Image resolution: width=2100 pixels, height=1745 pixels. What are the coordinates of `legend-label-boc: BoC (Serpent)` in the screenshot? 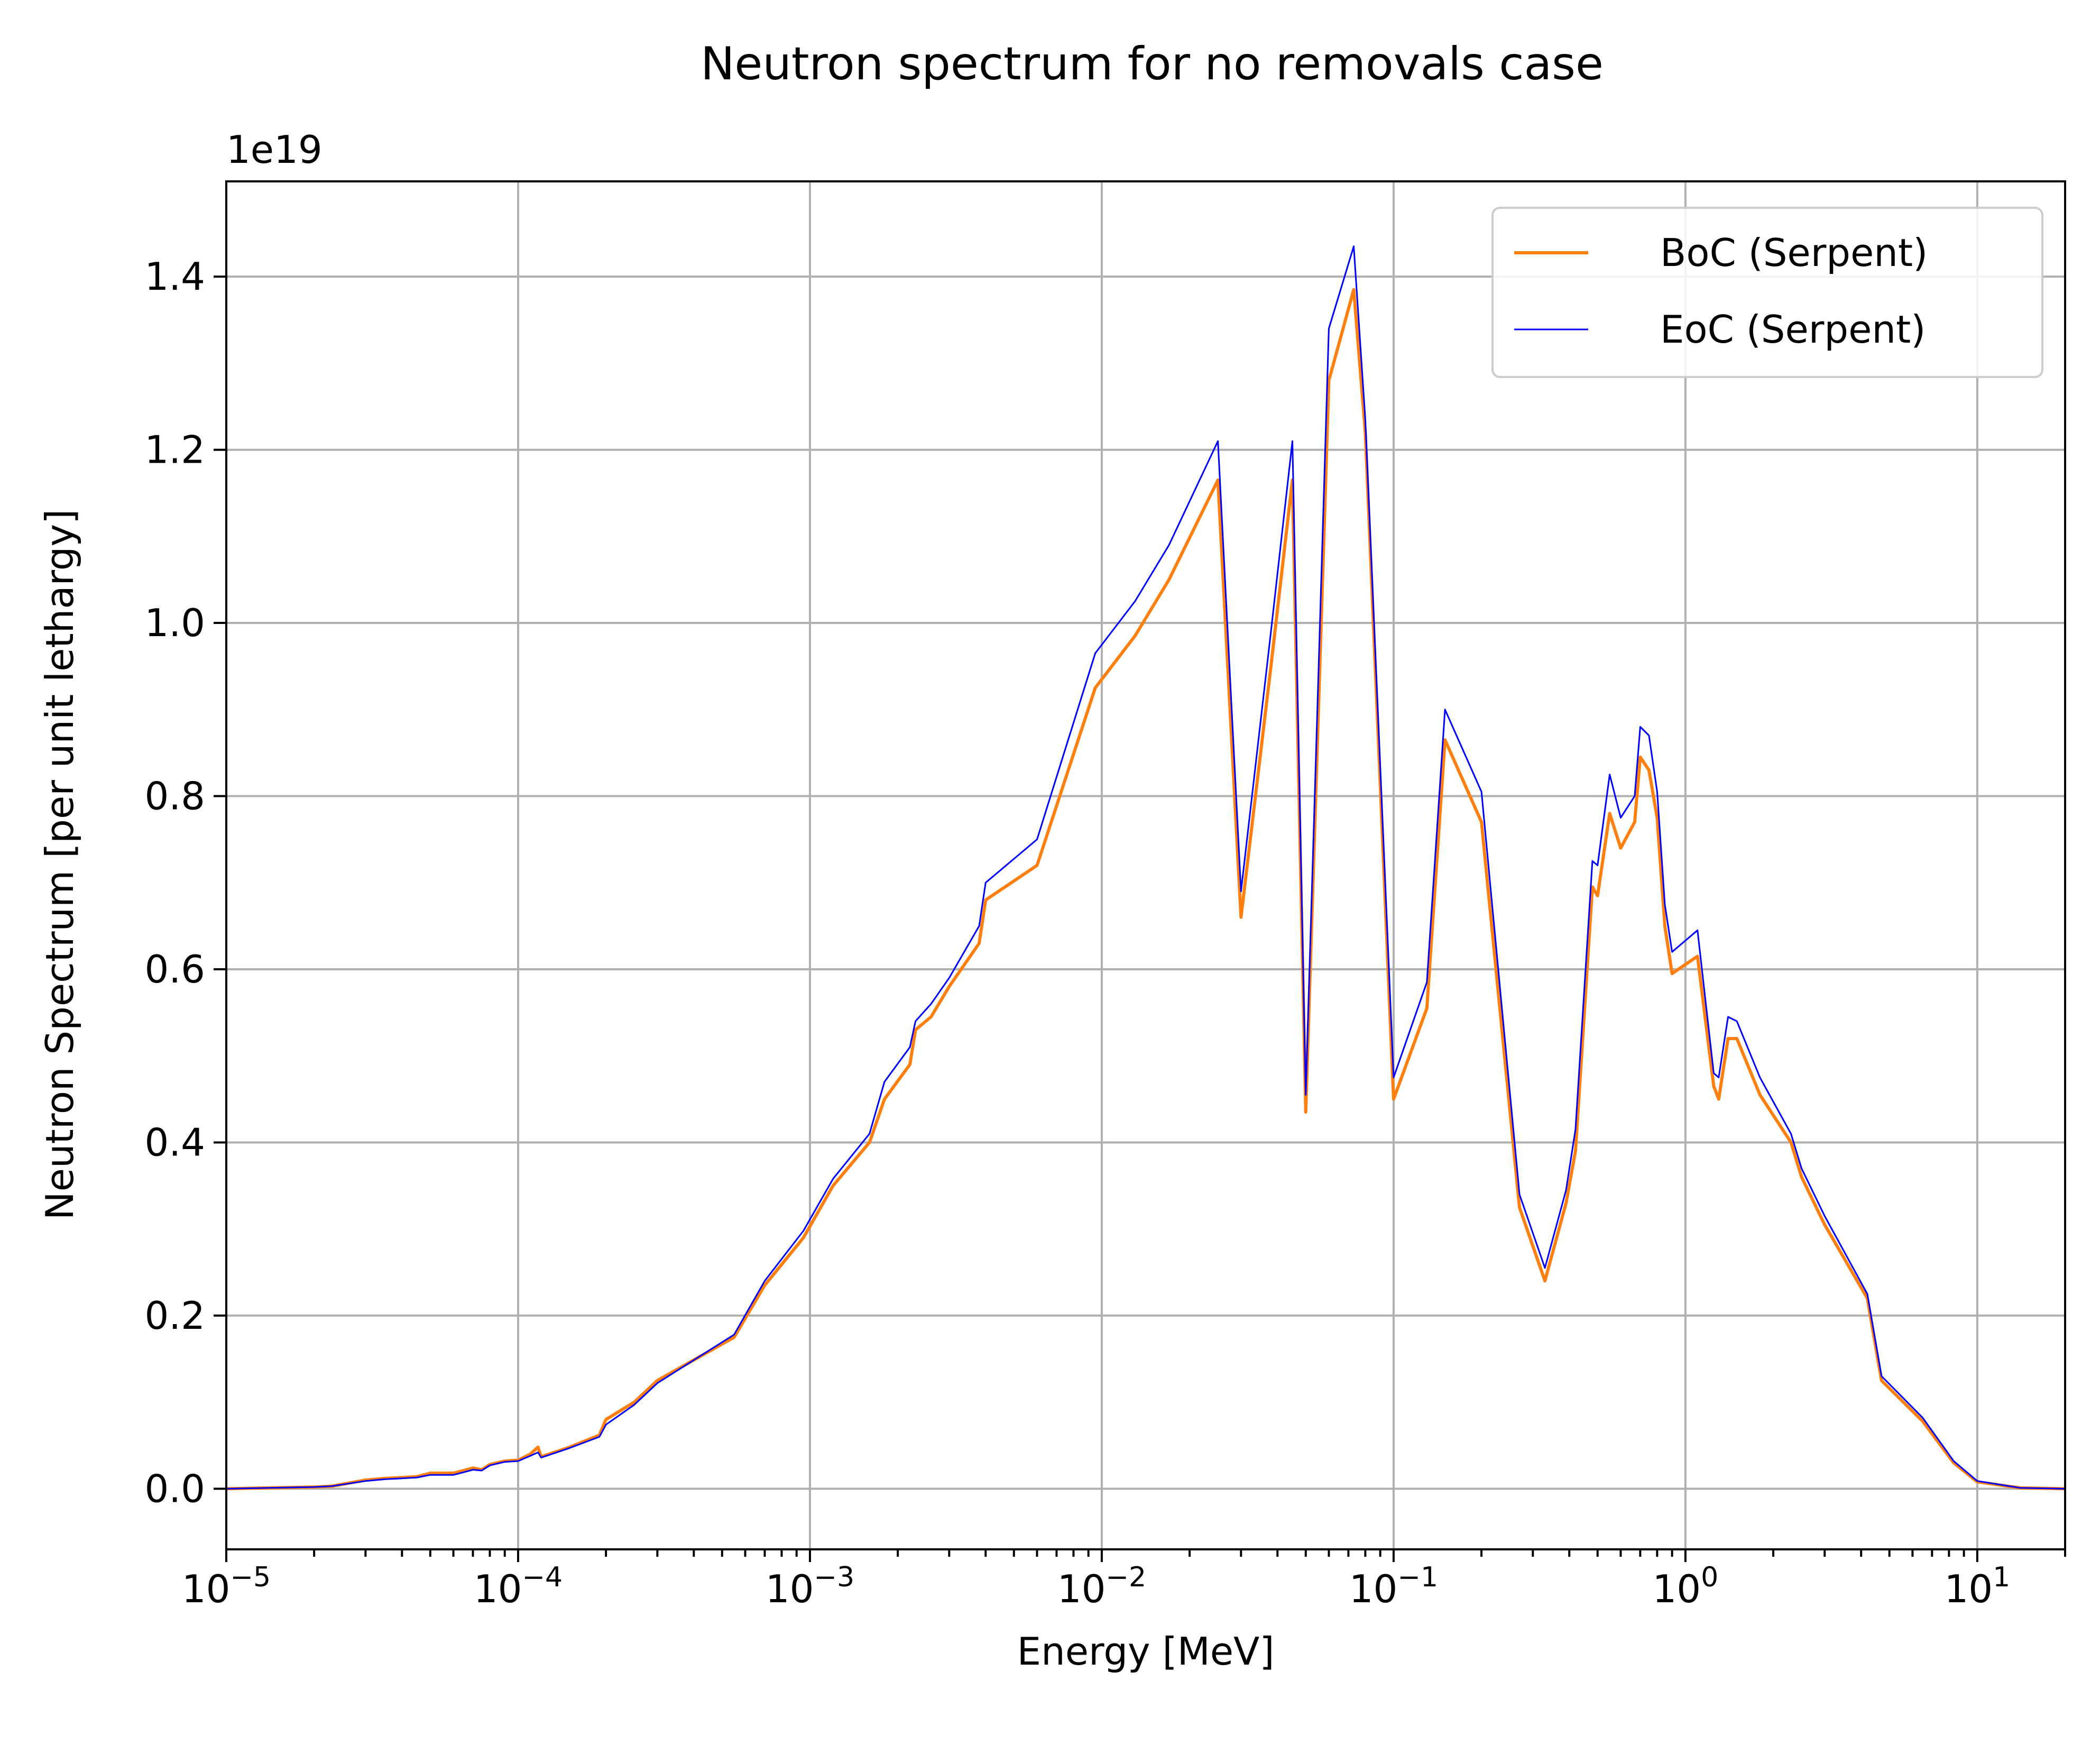 It's located at (1794, 253).